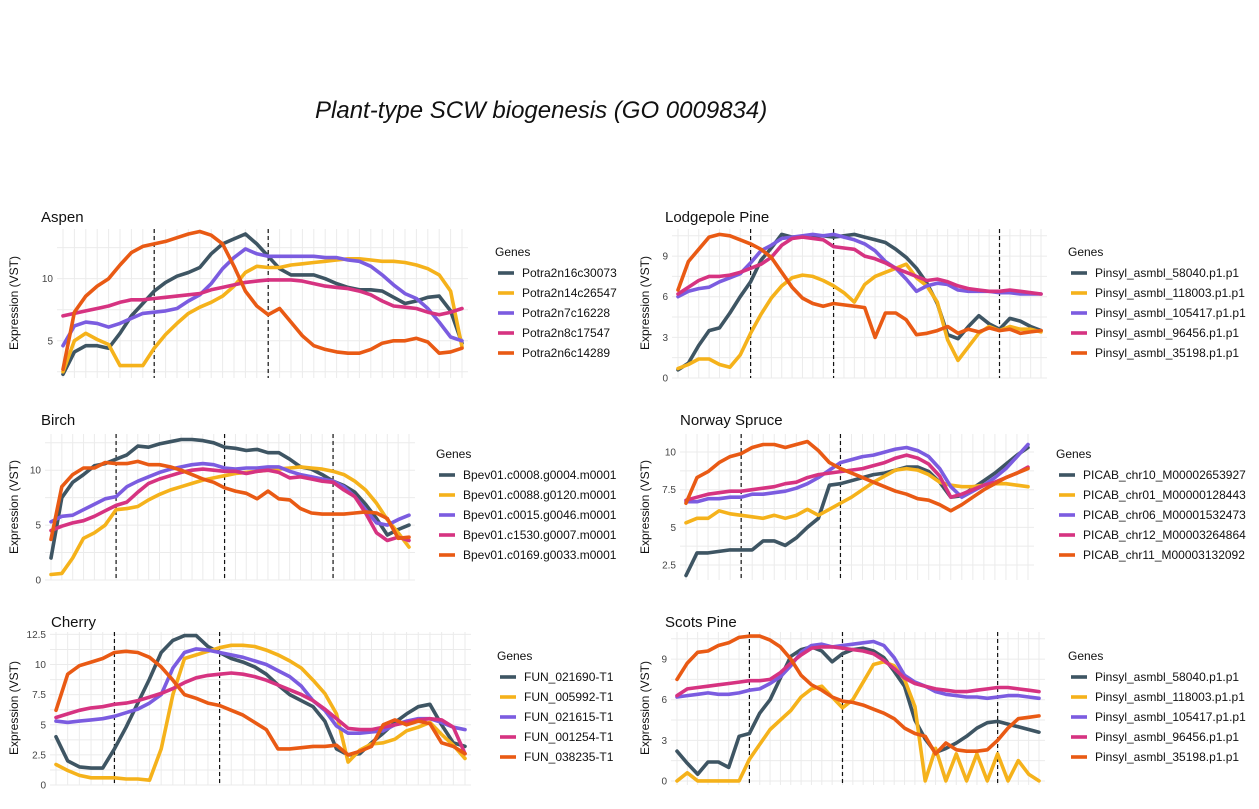 This screenshot has width=1259, height=809. Describe the element at coordinates (569, 697) in the screenshot. I see `legend-label: FUN_005992-T1` at that location.